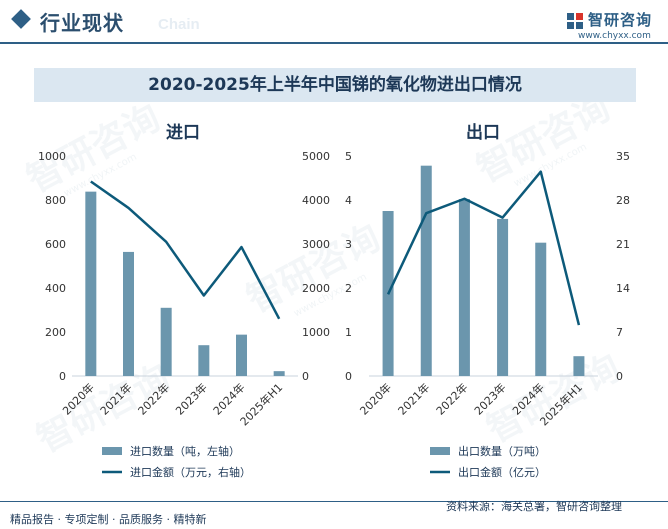  I want to click on legend-line-label: 出口金额（亿元）, so click(502, 472).